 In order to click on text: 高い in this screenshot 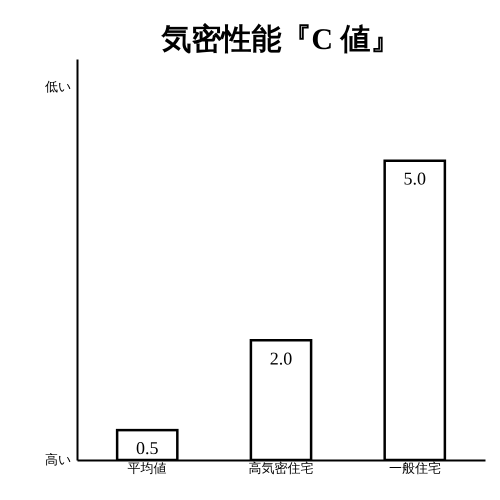, I will do `click(58, 459)`.